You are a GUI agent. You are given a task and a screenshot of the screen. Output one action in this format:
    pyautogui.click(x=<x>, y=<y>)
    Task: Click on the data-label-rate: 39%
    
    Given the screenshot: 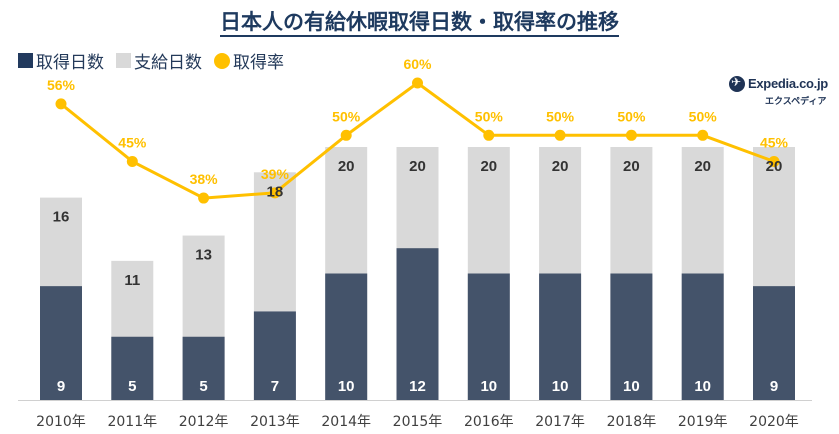 What is the action you would take?
    pyautogui.click(x=275, y=174)
    